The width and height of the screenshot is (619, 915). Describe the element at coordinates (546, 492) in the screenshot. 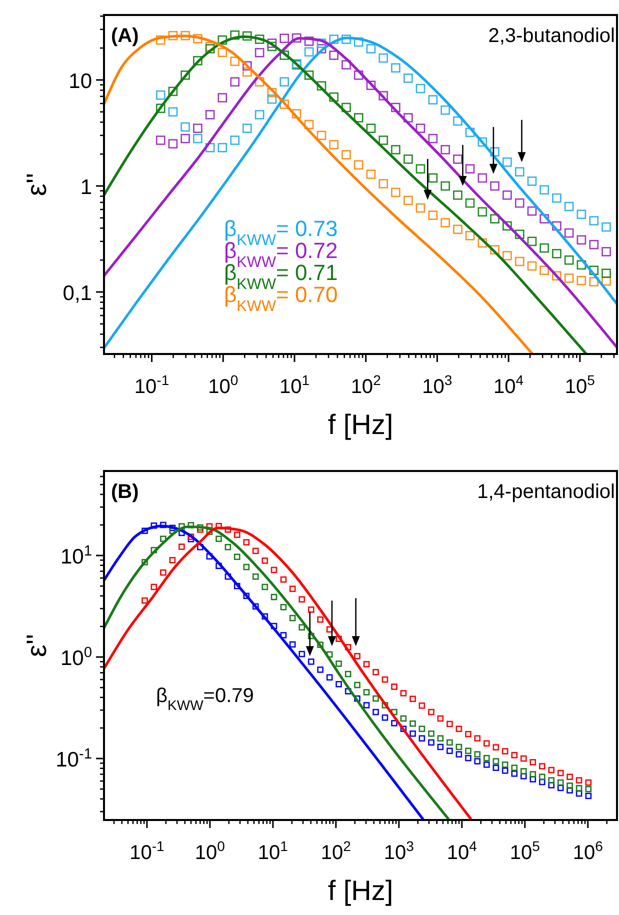

I see `text: 1,4-pentanodiol` at that location.